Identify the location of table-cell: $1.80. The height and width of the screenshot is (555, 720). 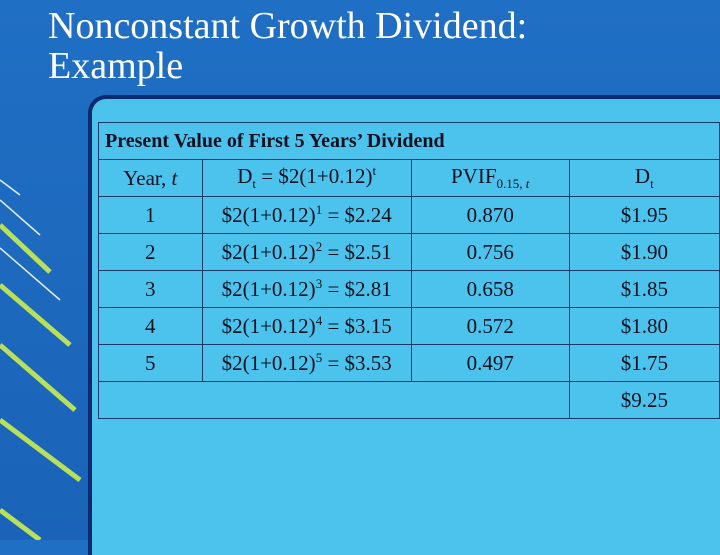
(644, 326).